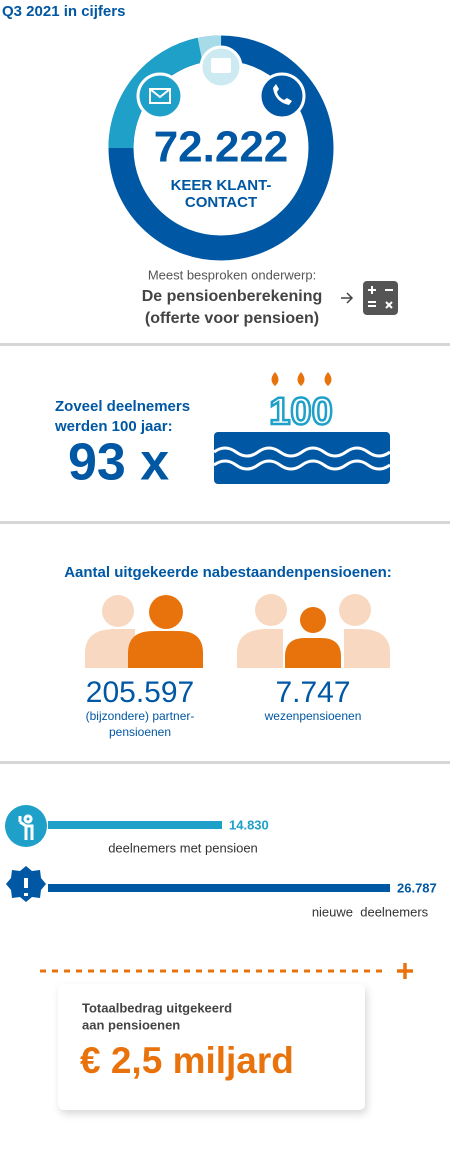  I want to click on bar-label: deelnemers met pensioen, so click(183, 847).